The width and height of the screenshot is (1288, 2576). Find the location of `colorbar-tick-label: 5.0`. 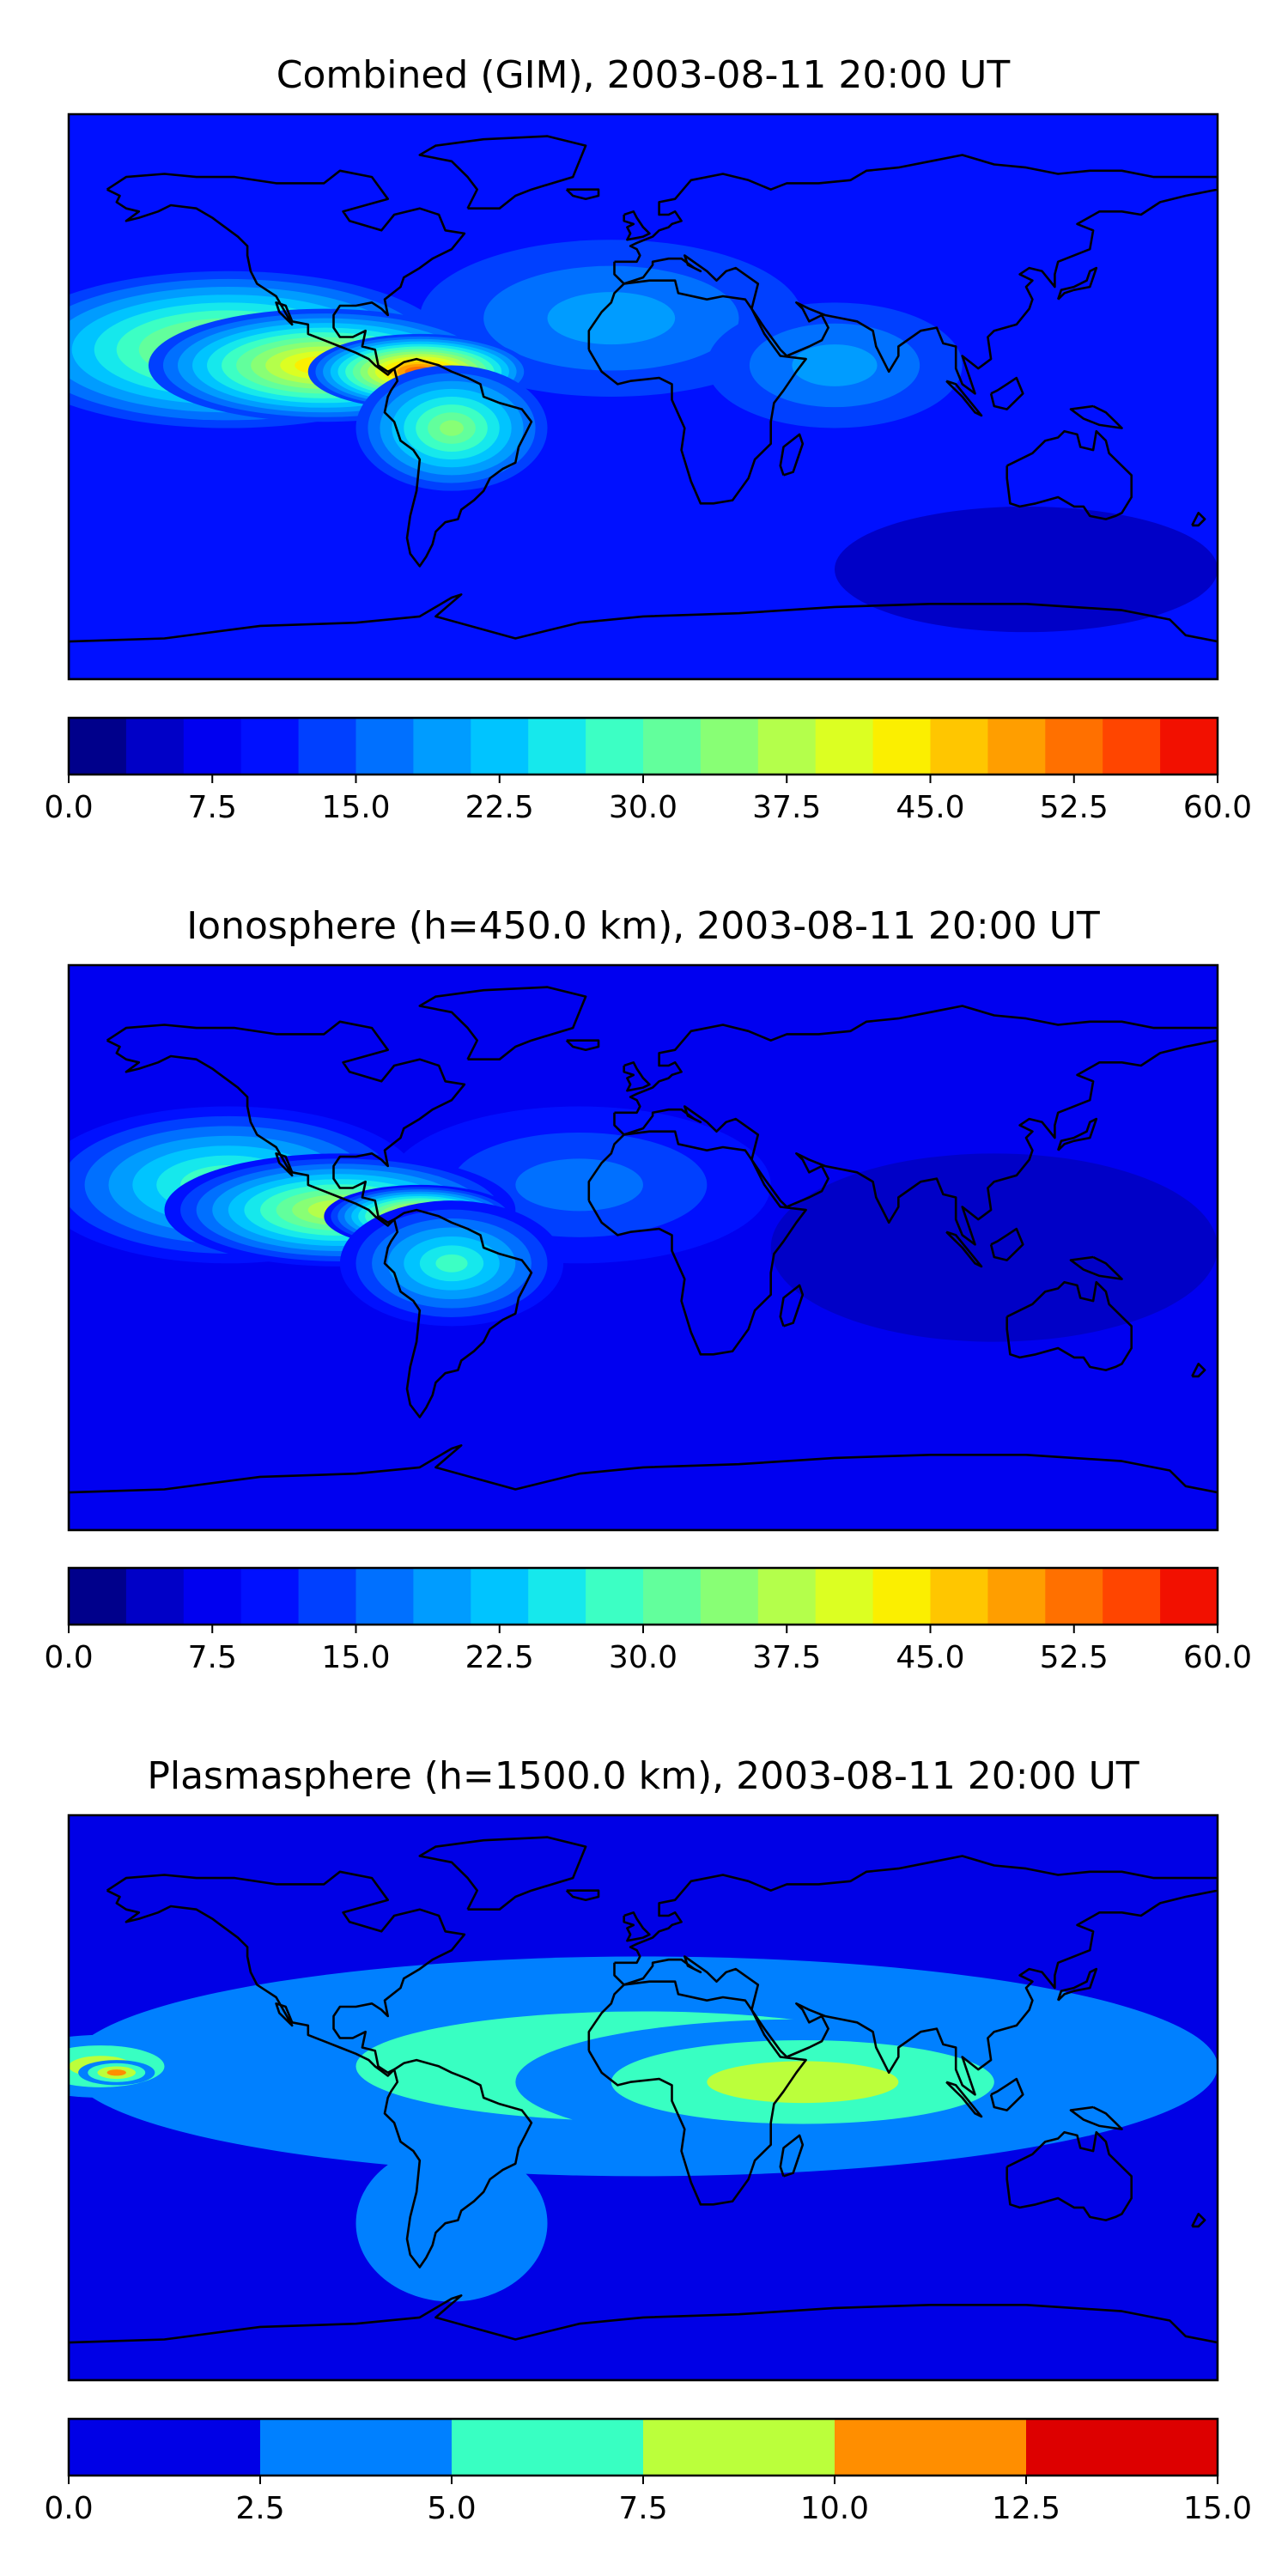

colorbar-tick-label: 5.0 is located at coordinates (452, 2508).